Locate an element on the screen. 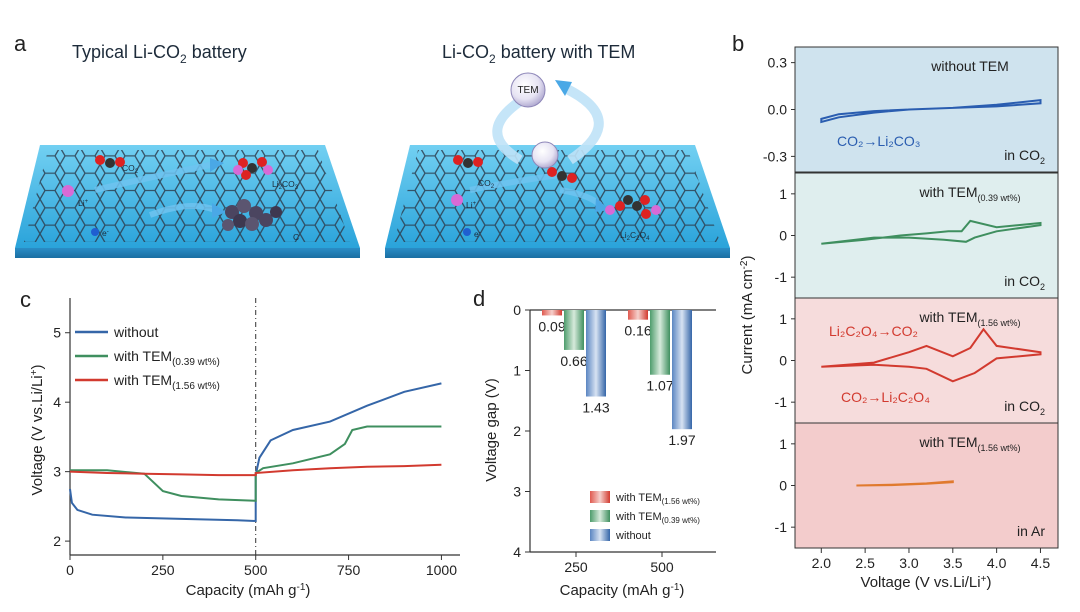 This screenshot has height=612, width=1080. panel-d-ylabel: Voltage gap (V) is located at coordinates (491, 429).